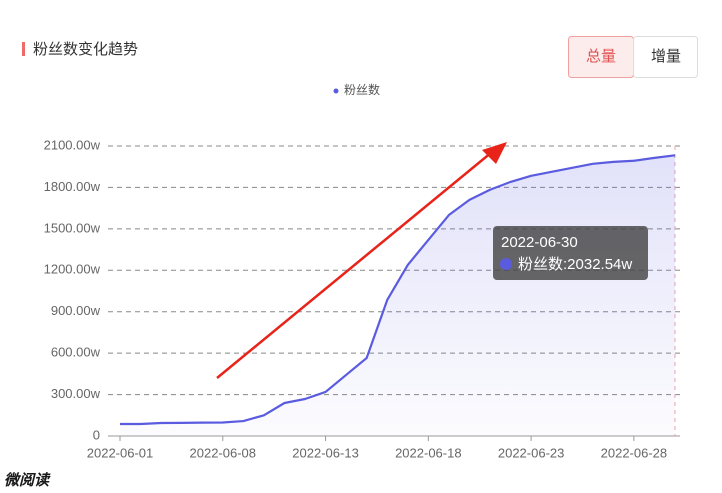 The image size is (722, 493). I want to click on x-tick-label: 2022-06-08, so click(223, 452).